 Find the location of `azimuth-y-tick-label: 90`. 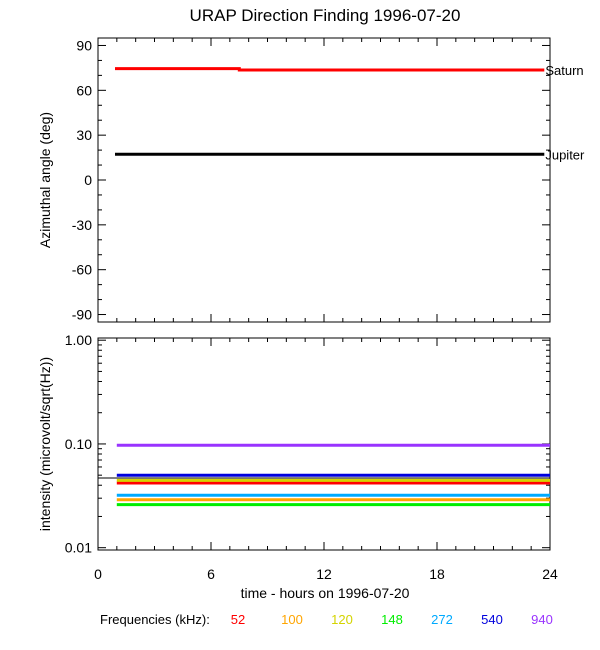

azimuth-y-tick-label: 90 is located at coordinates (84, 45).